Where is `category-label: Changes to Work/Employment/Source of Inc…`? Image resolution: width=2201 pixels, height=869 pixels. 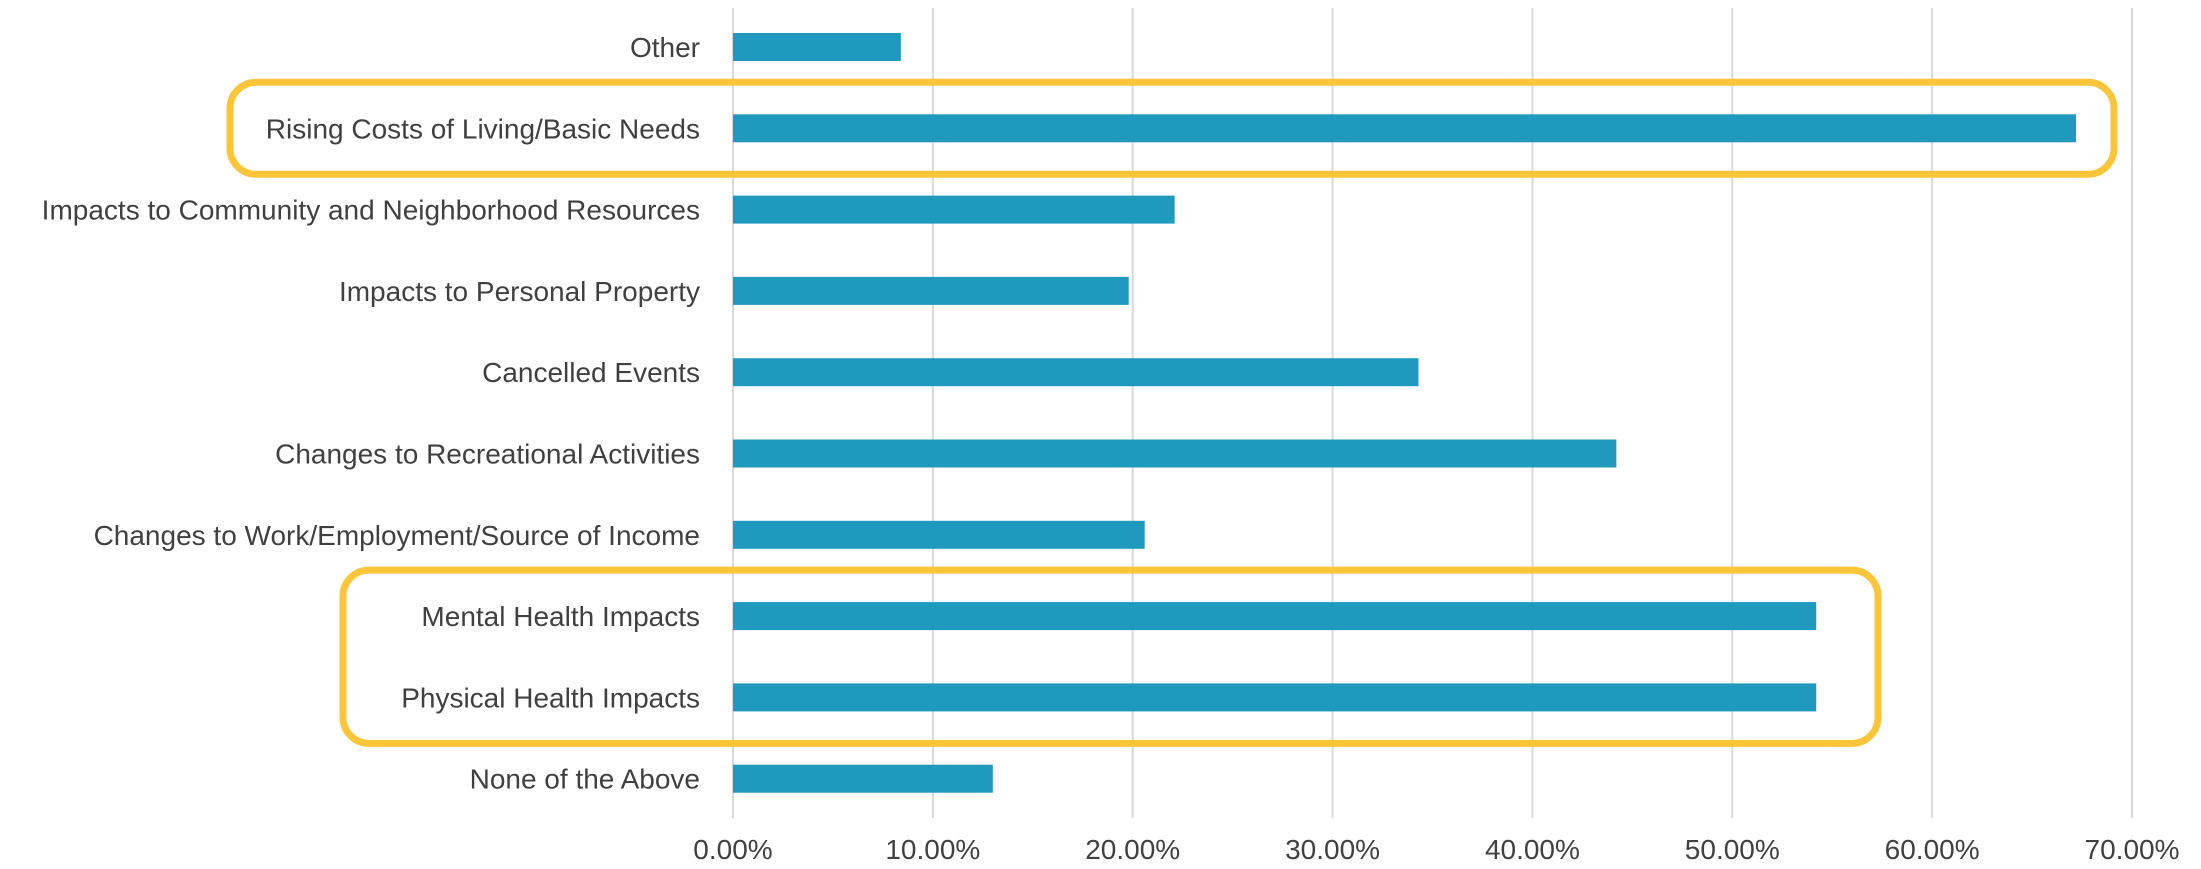
category-label: Changes to Work/Employment/Source of Inc… is located at coordinates (397, 535).